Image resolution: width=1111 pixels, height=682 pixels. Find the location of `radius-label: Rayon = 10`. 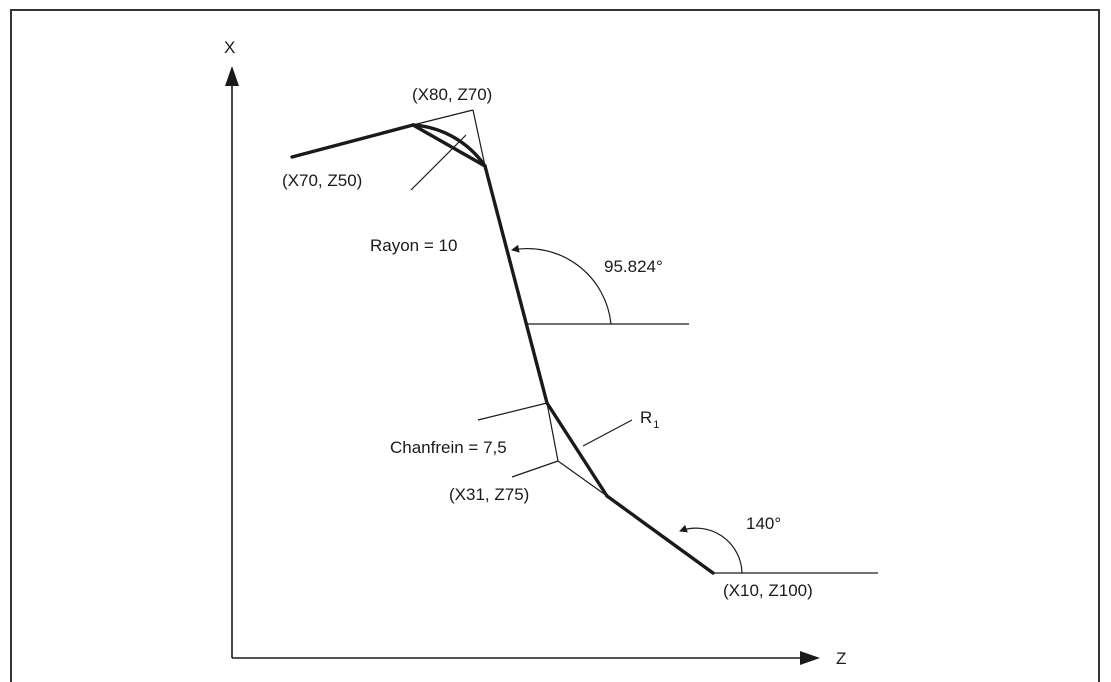

radius-label: Rayon = 10 is located at coordinates (413, 245).